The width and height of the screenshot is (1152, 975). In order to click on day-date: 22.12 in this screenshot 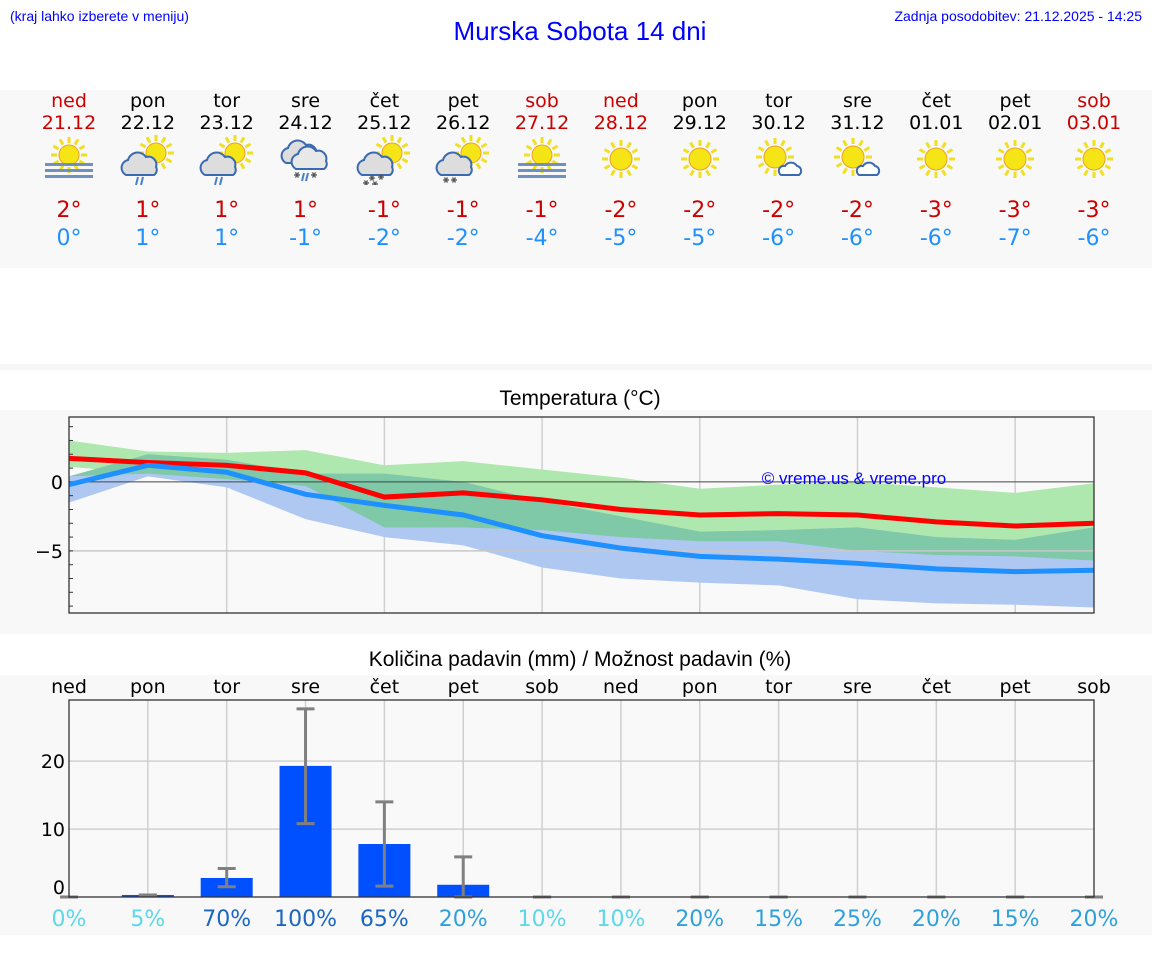, I will do `click(148, 123)`.